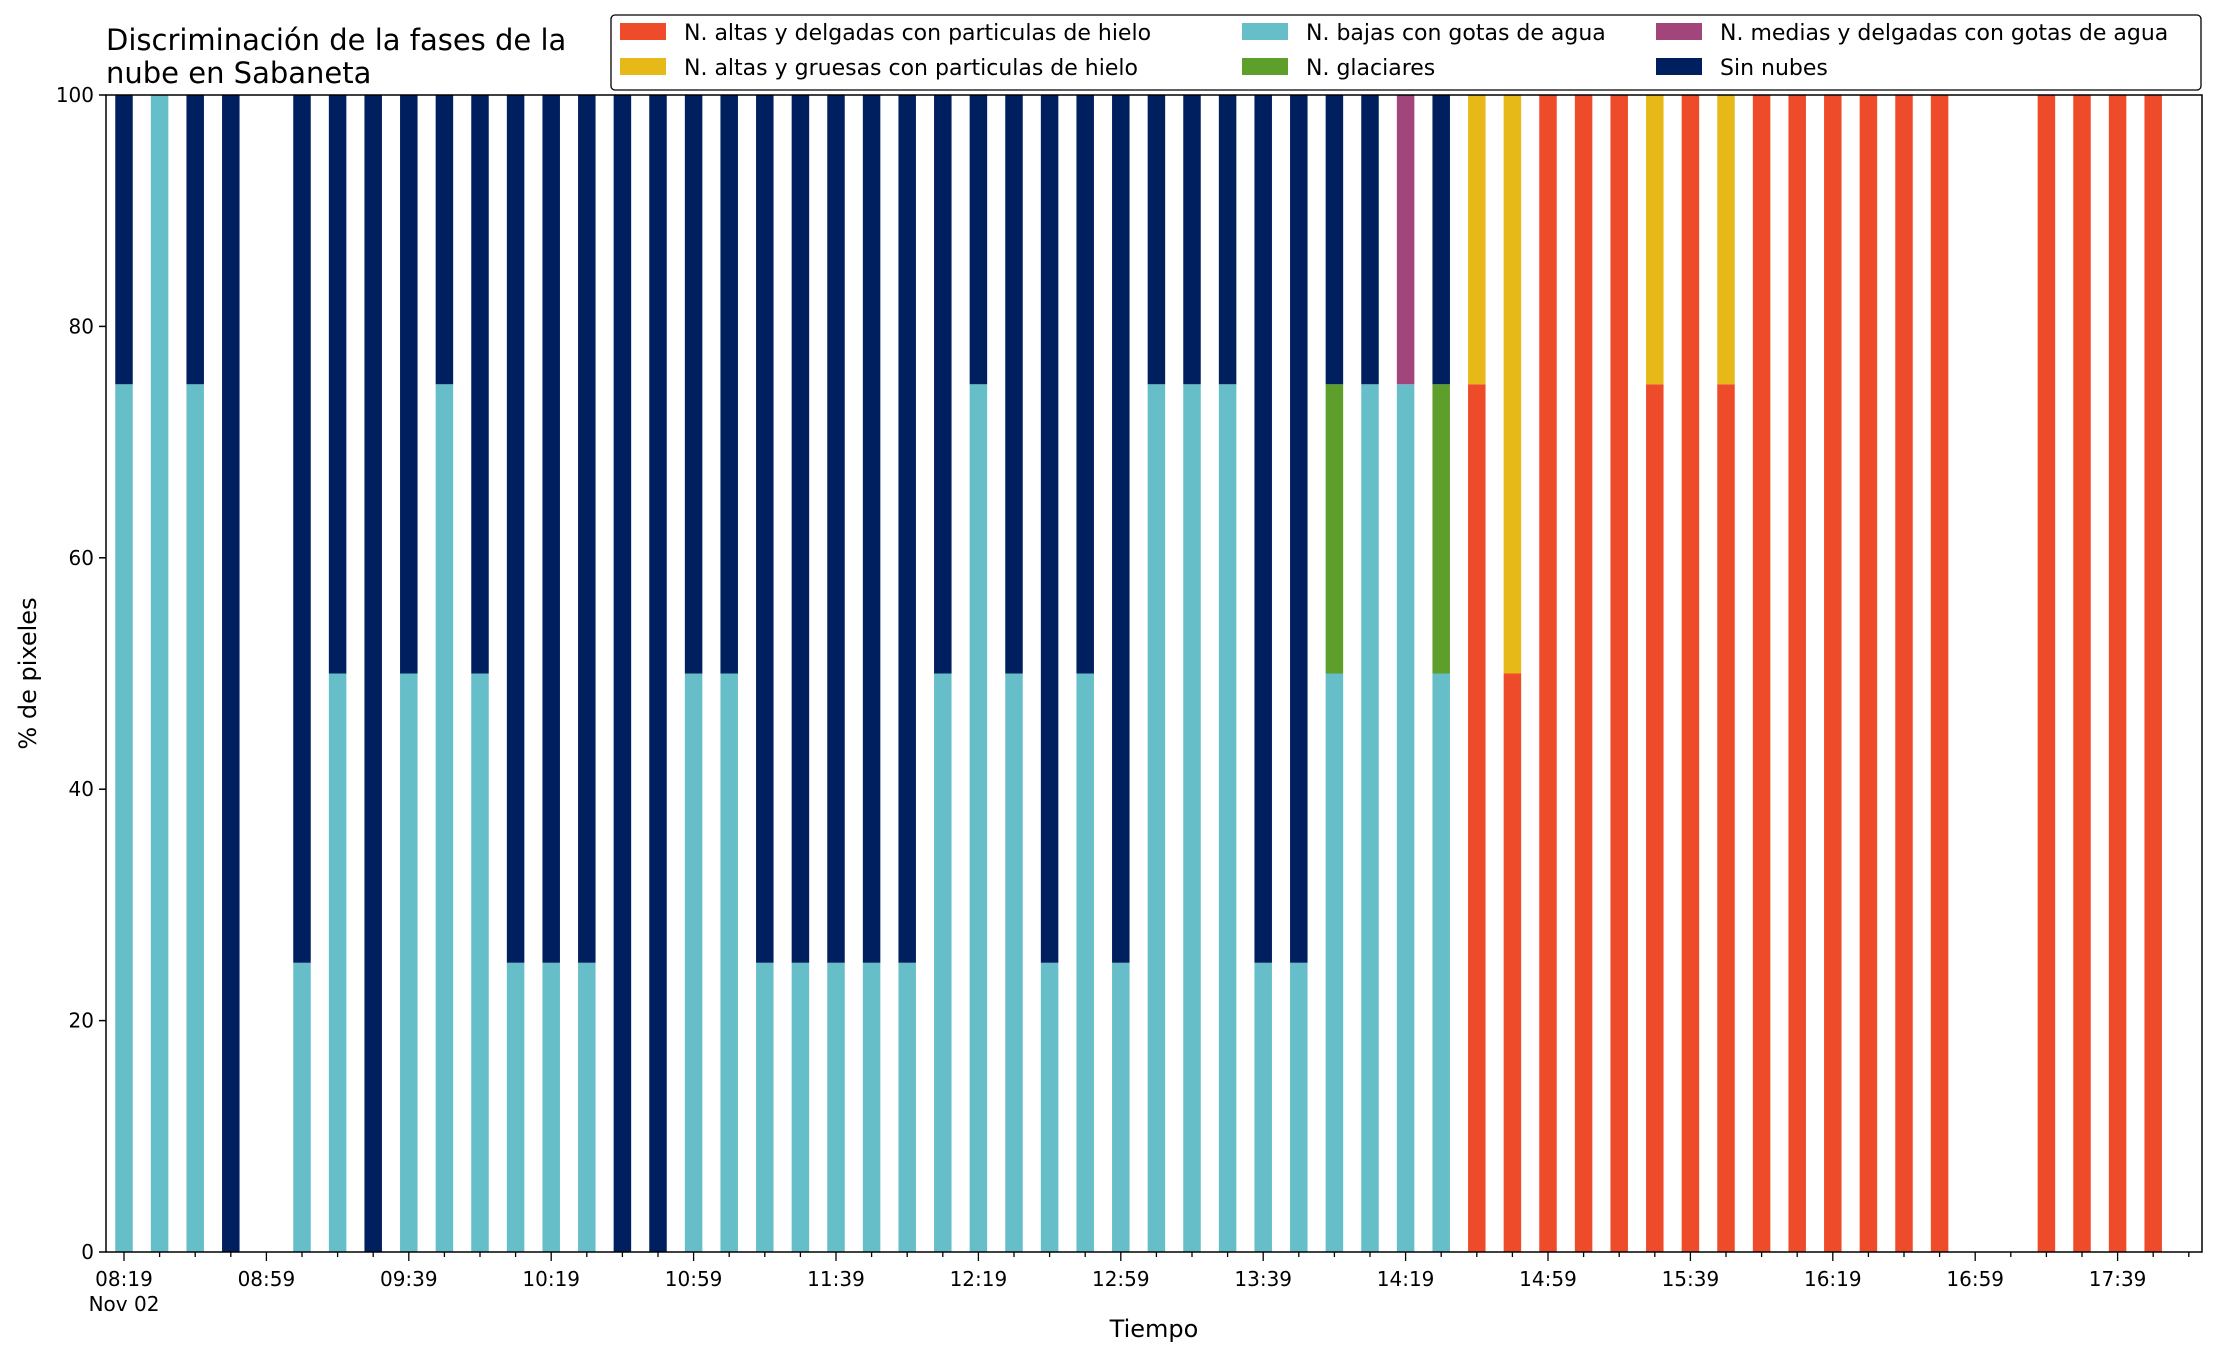 The image size is (2216, 1355). What do you see at coordinates (1154, 1329) in the screenshot?
I see `x-axis-label: Tiempo` at bounding box center [1154, 1329].